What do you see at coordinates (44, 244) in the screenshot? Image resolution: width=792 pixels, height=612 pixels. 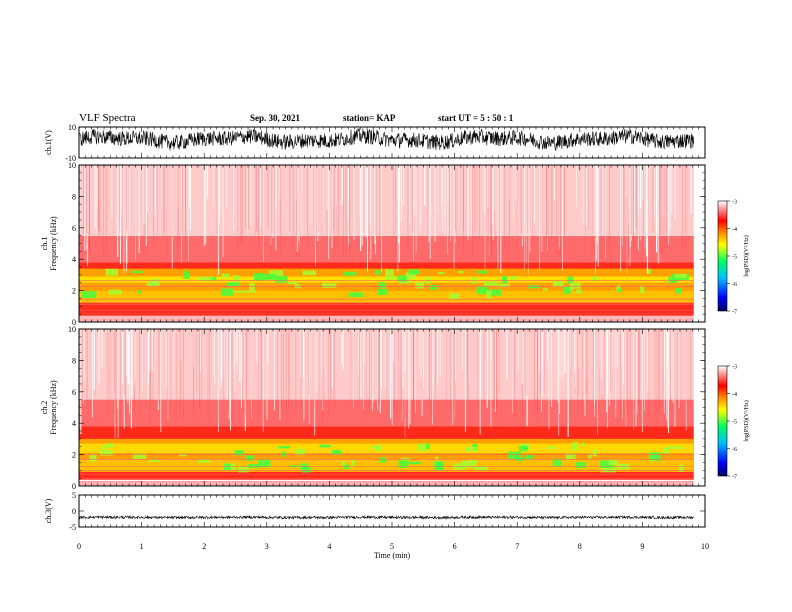 I see `y-axis-label: ch.1` at bounding box center [44, 244].